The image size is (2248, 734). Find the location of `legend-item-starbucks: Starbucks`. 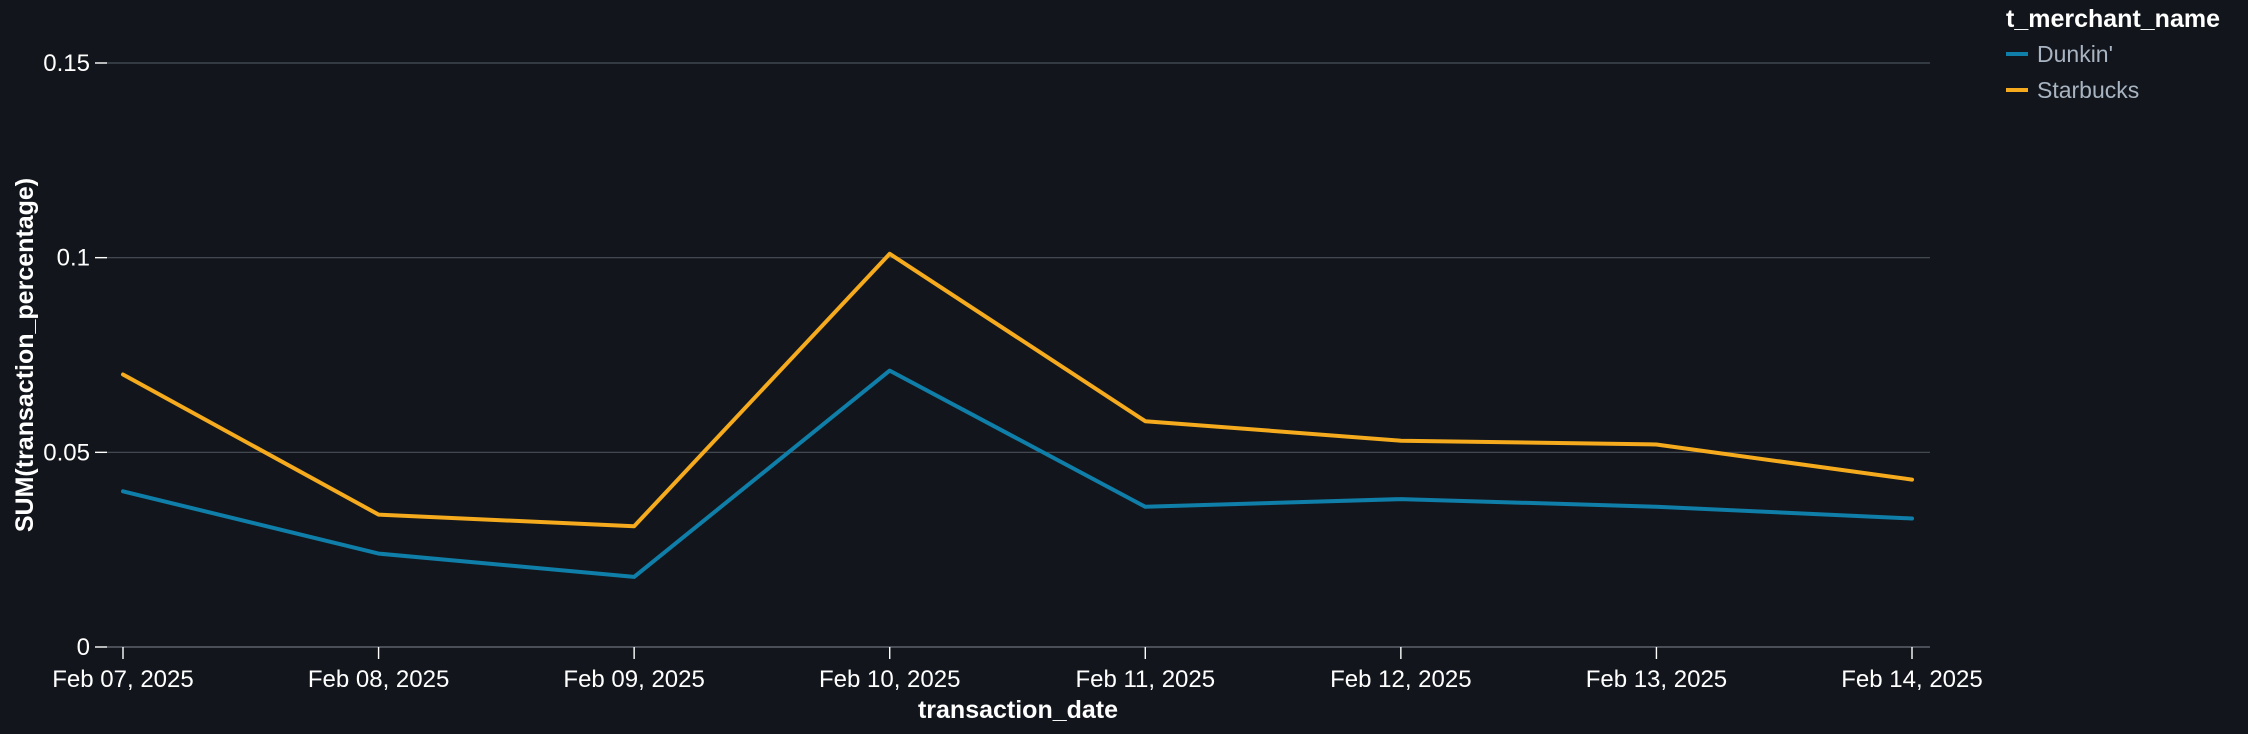

legend-item-starbucks: Starbucks is located at coordinates (2072, 90).